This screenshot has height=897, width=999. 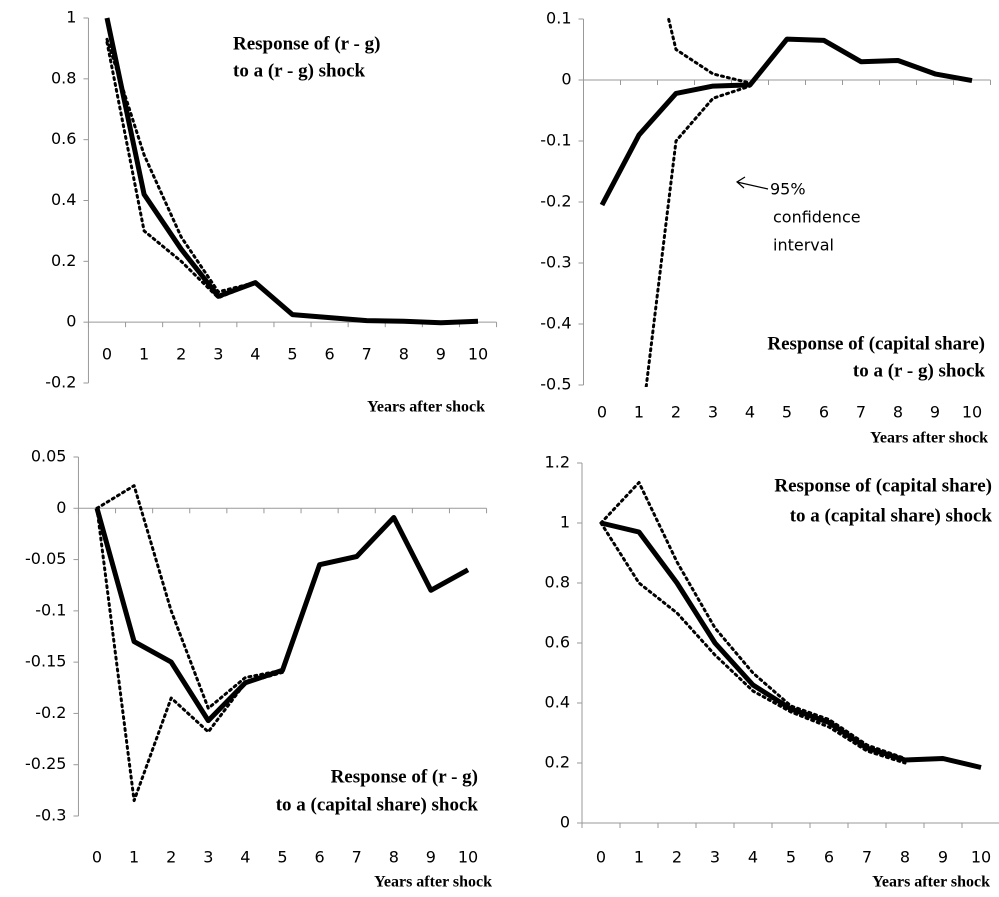 I want to click on y-tick-label: 0.1, so click(x=558, y=18).